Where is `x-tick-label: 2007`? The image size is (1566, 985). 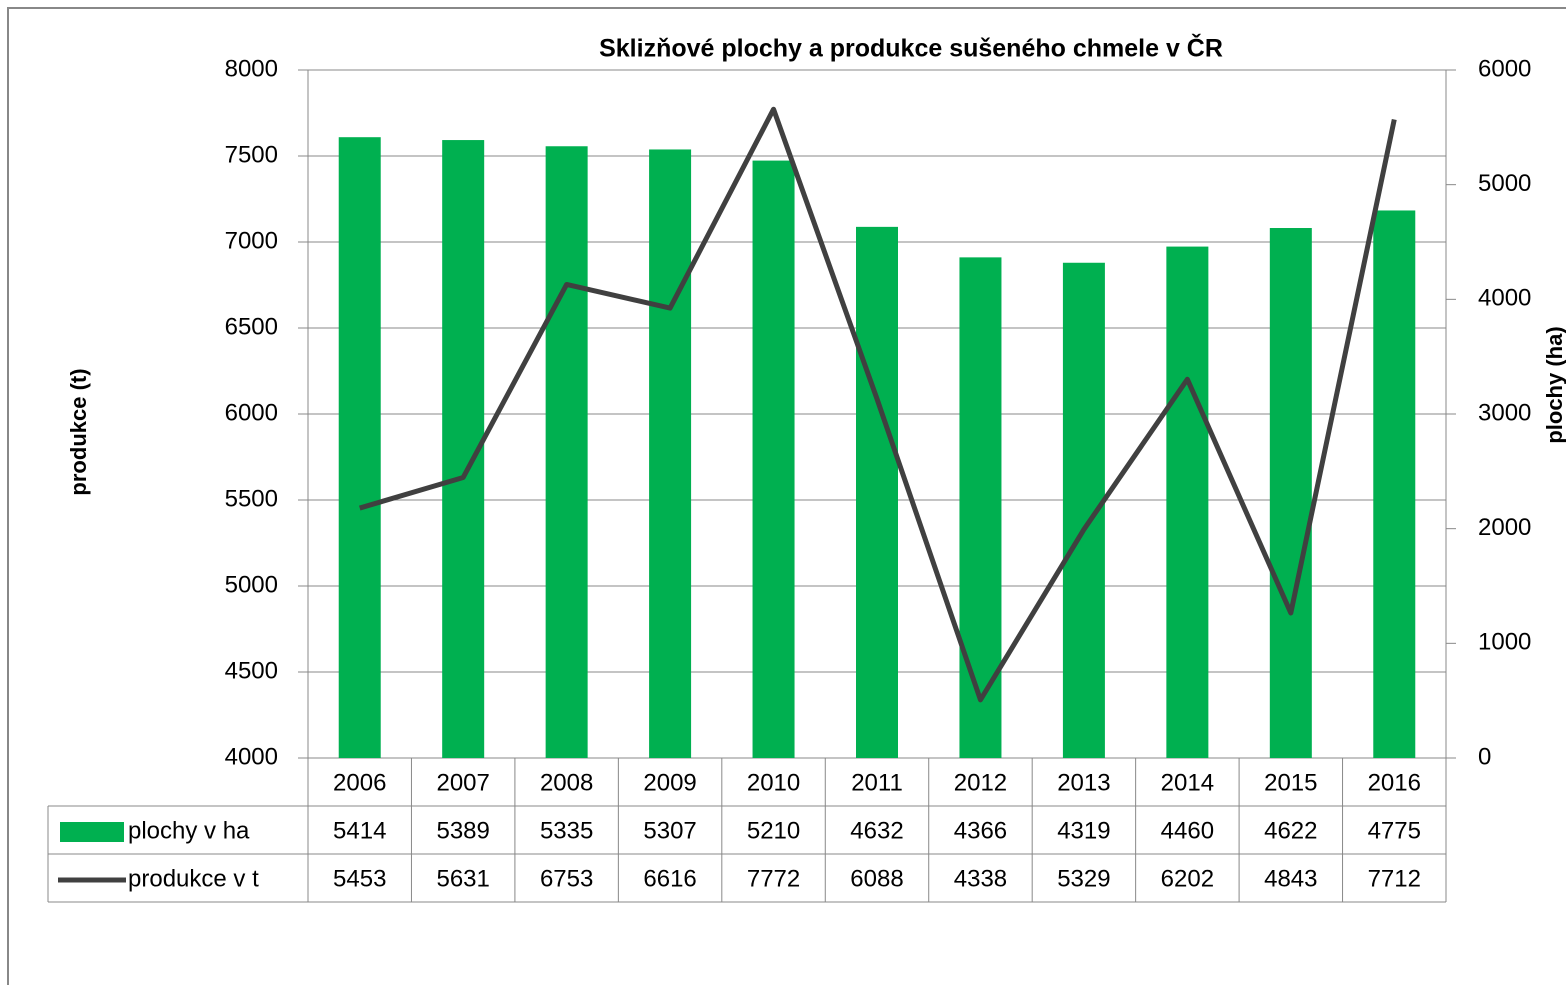 x-tick-label: 2007 is located at coordinates (462, 782).